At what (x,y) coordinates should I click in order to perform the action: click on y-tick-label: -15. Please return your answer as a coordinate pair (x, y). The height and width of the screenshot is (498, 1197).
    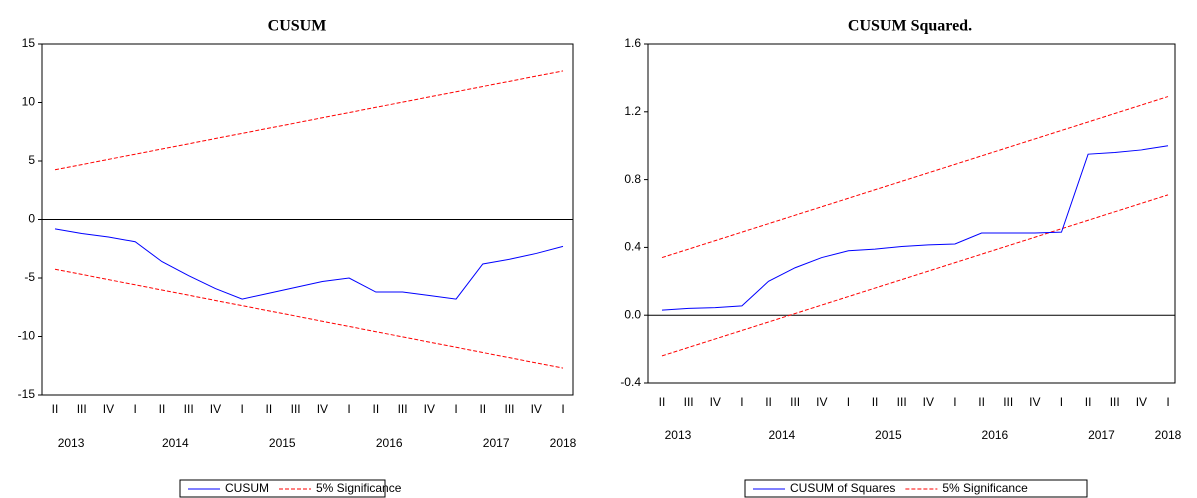
    Looking at the image, I should click on (27, 394).